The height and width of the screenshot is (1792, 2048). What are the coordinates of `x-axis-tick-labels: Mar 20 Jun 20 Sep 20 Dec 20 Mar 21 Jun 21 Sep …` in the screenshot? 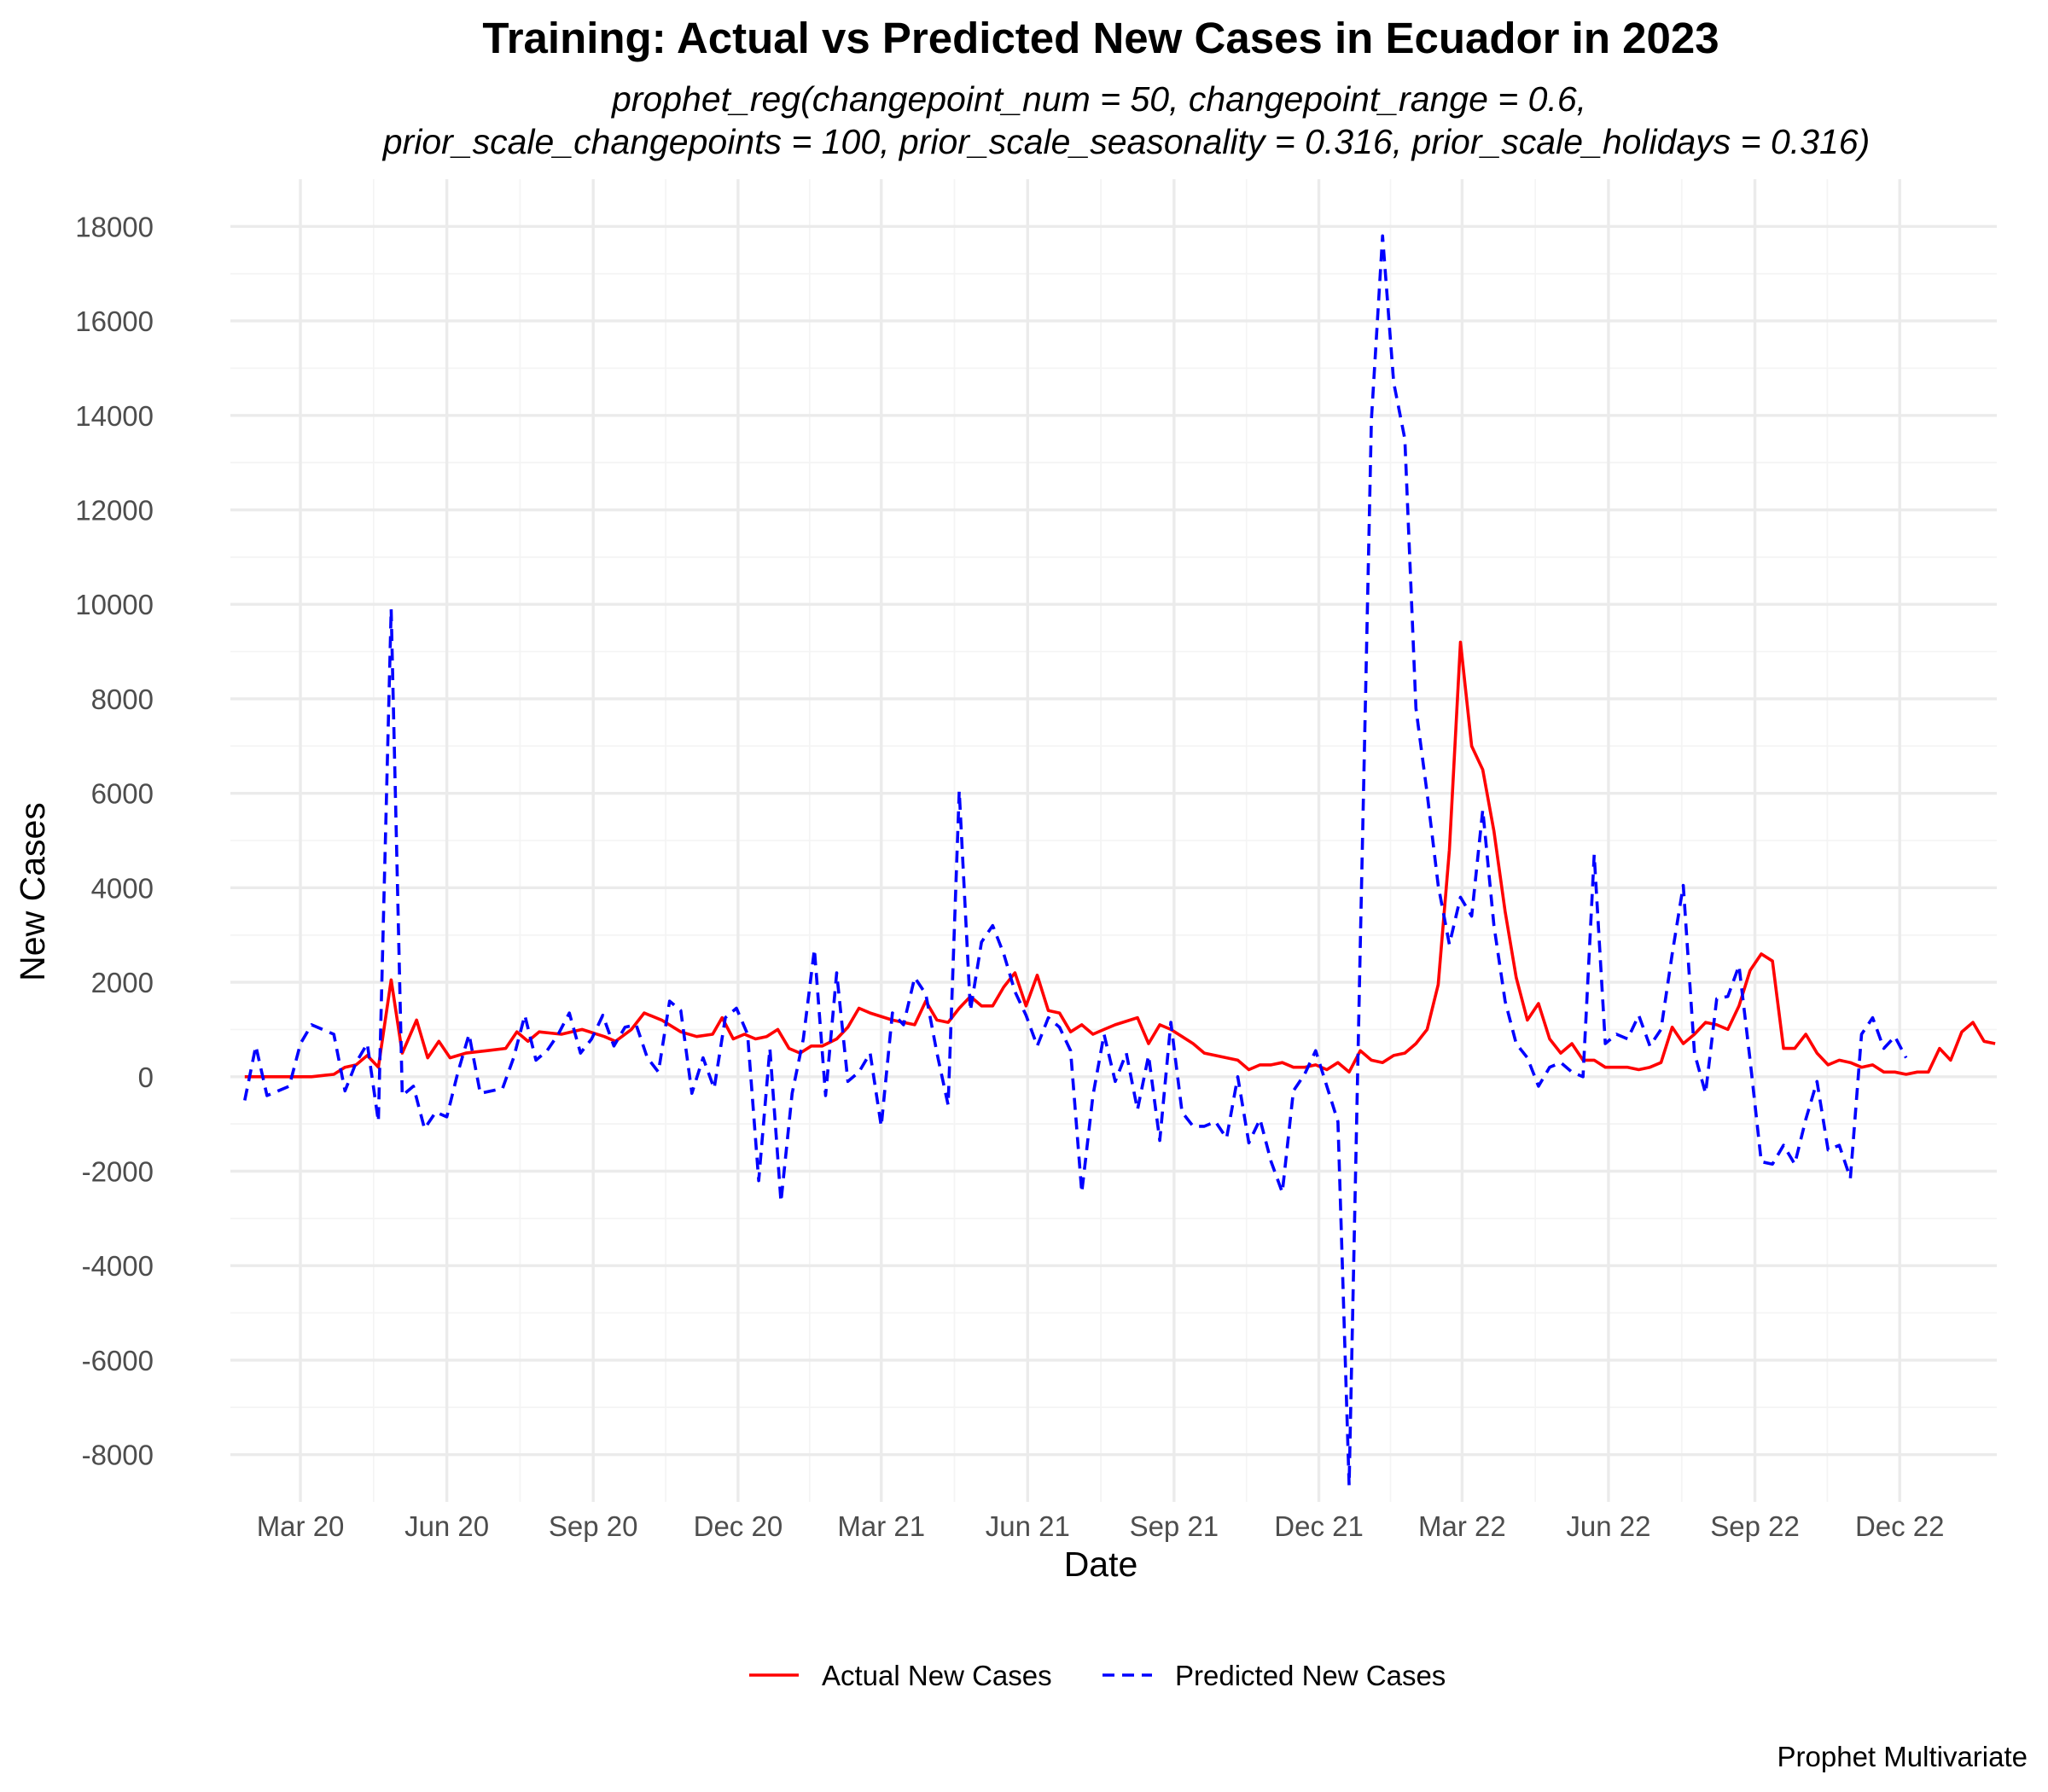 It's located at (1101, 1526).